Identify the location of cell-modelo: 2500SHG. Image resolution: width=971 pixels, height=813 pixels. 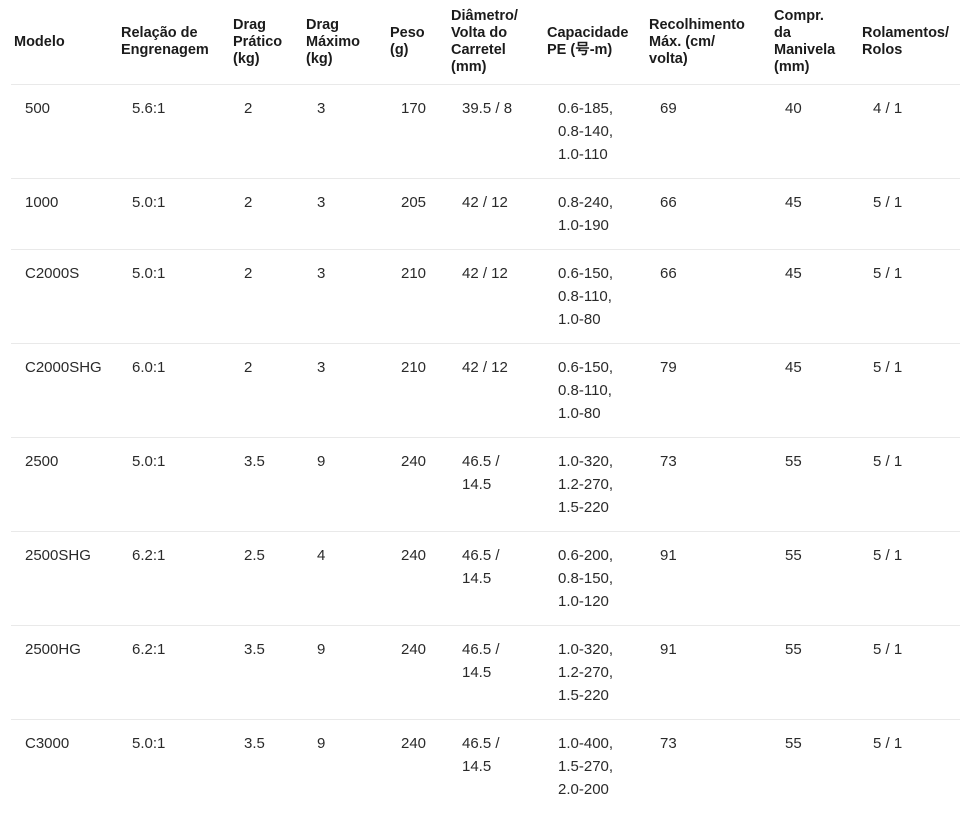
(64, 579).